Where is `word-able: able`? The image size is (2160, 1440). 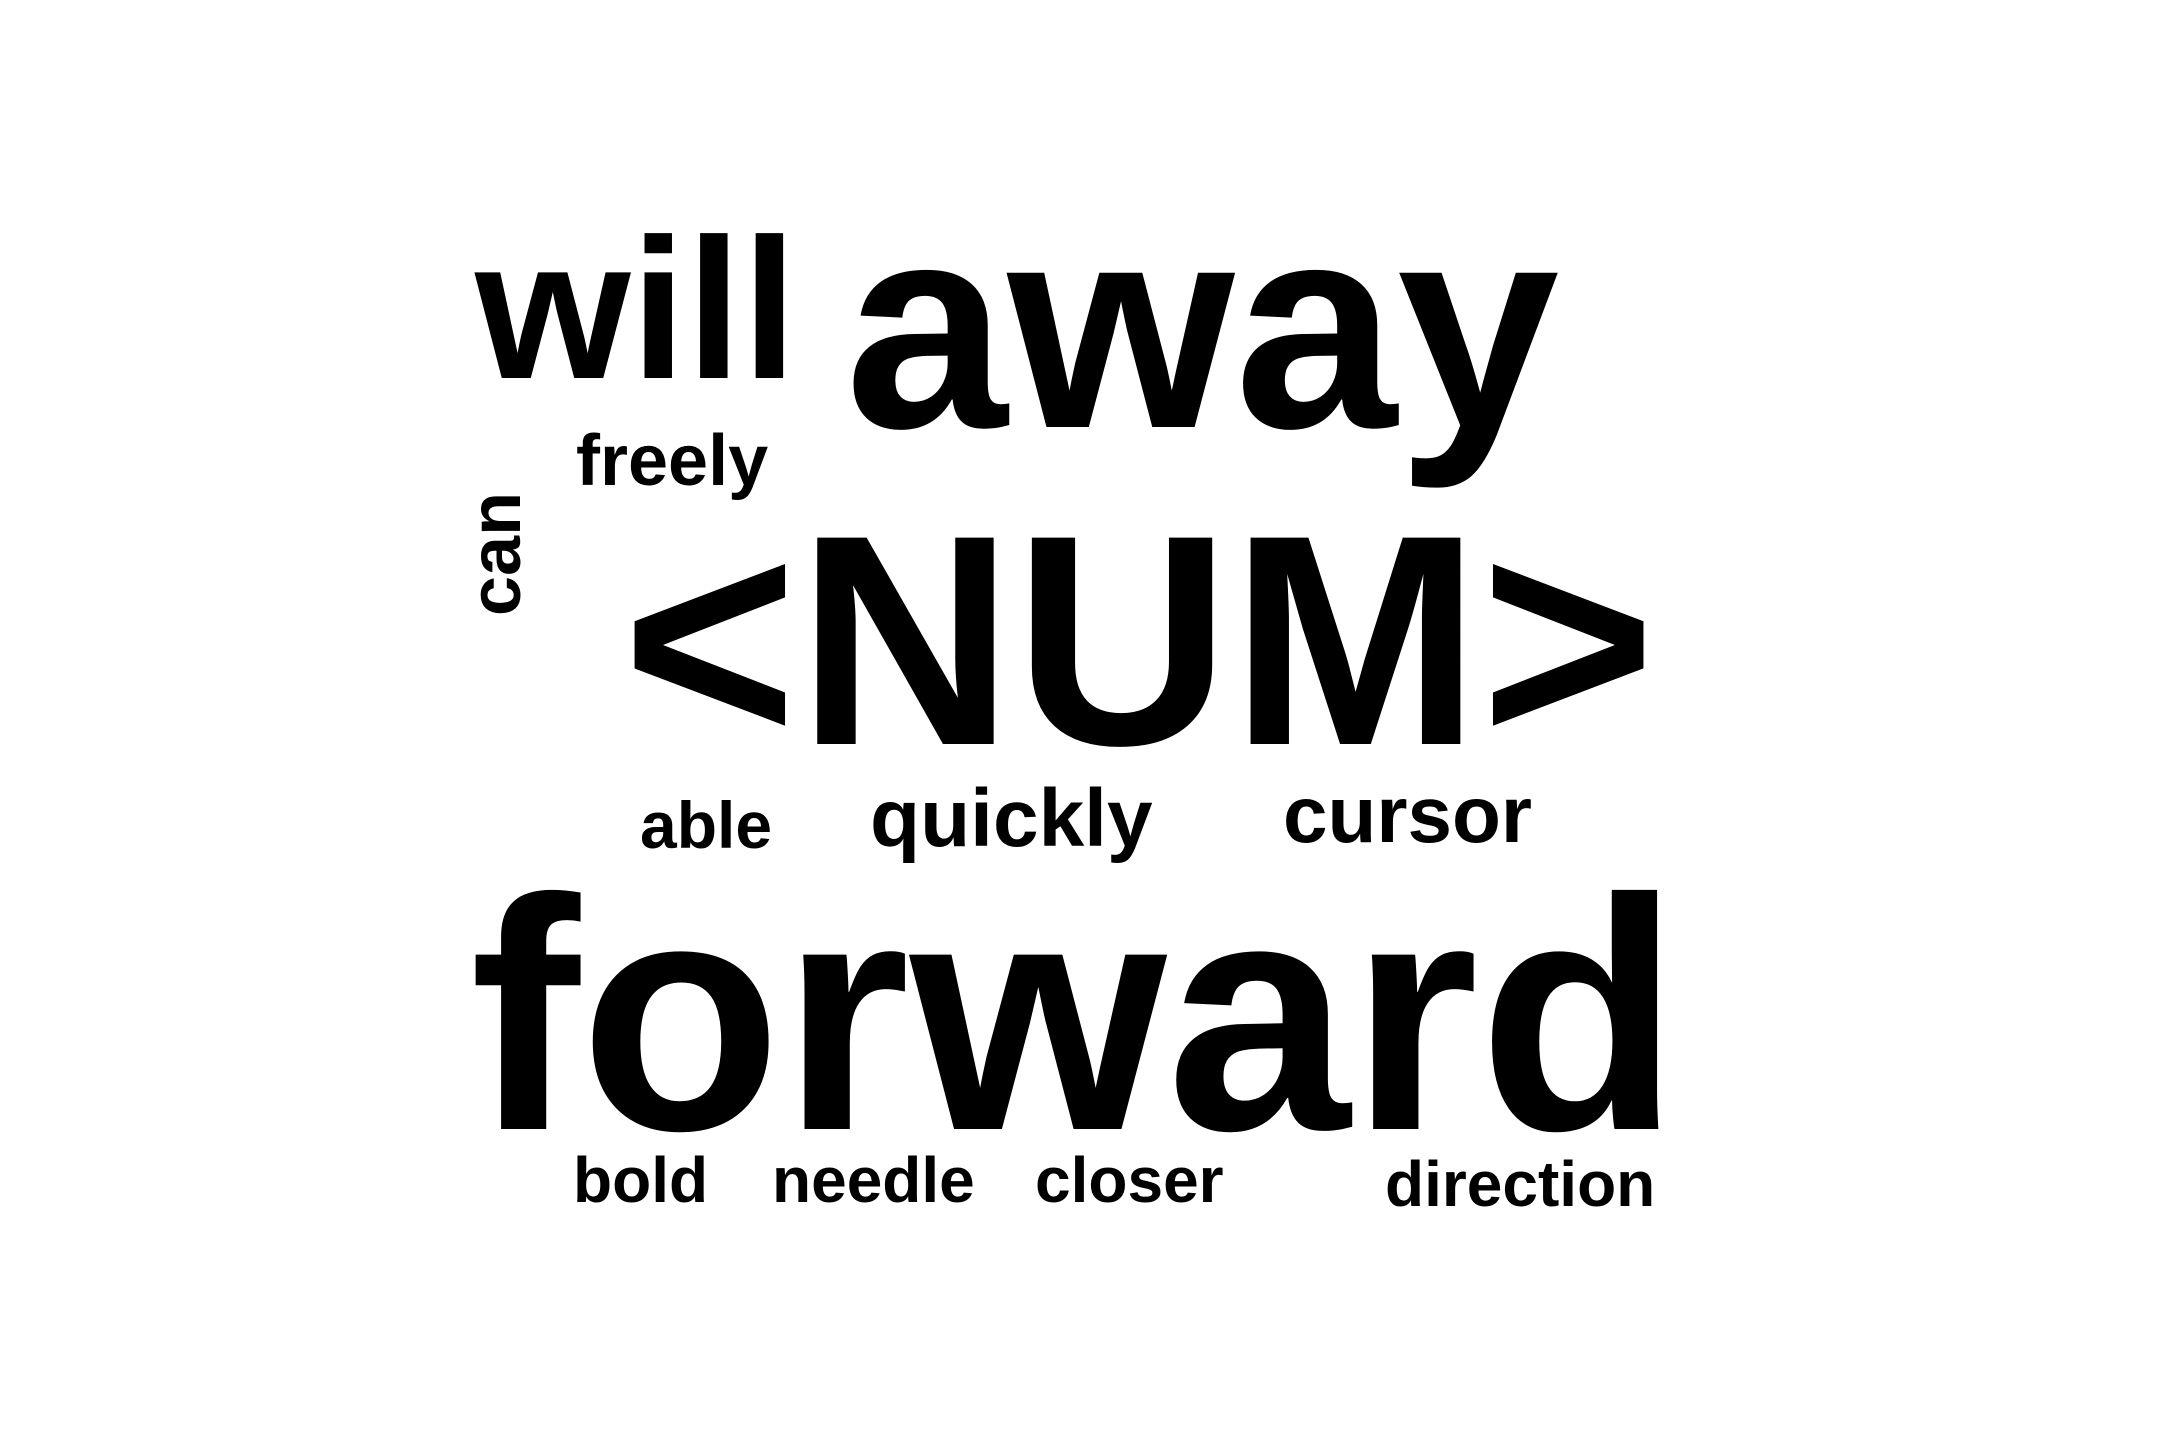 word-able: able is located at coordinates (706, 825).